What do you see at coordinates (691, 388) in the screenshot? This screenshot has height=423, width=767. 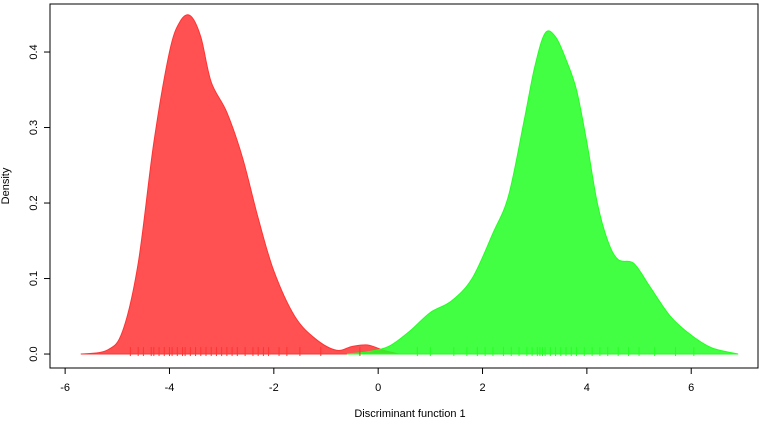 I see `x-tick-label: 6` at bounding box center [691, 388].